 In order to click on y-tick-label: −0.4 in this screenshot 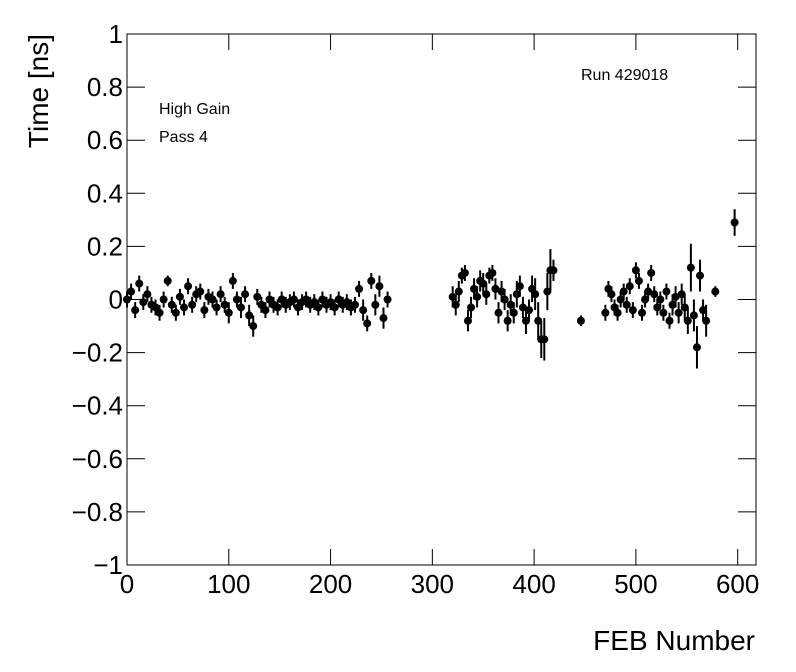, I will do `click(97, 406)`.